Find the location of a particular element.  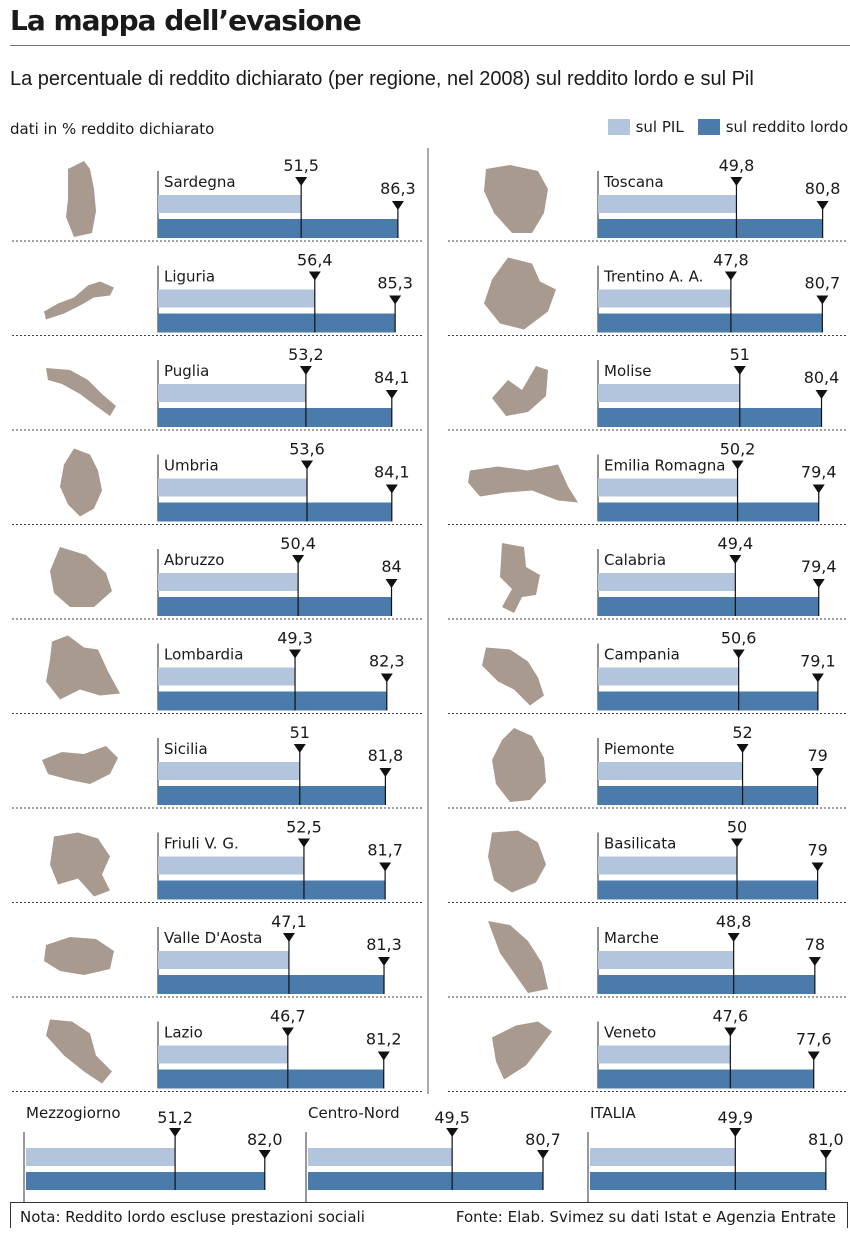

data-label-lordo-right-basilicata: 79 is located at coordinates (817, 850).